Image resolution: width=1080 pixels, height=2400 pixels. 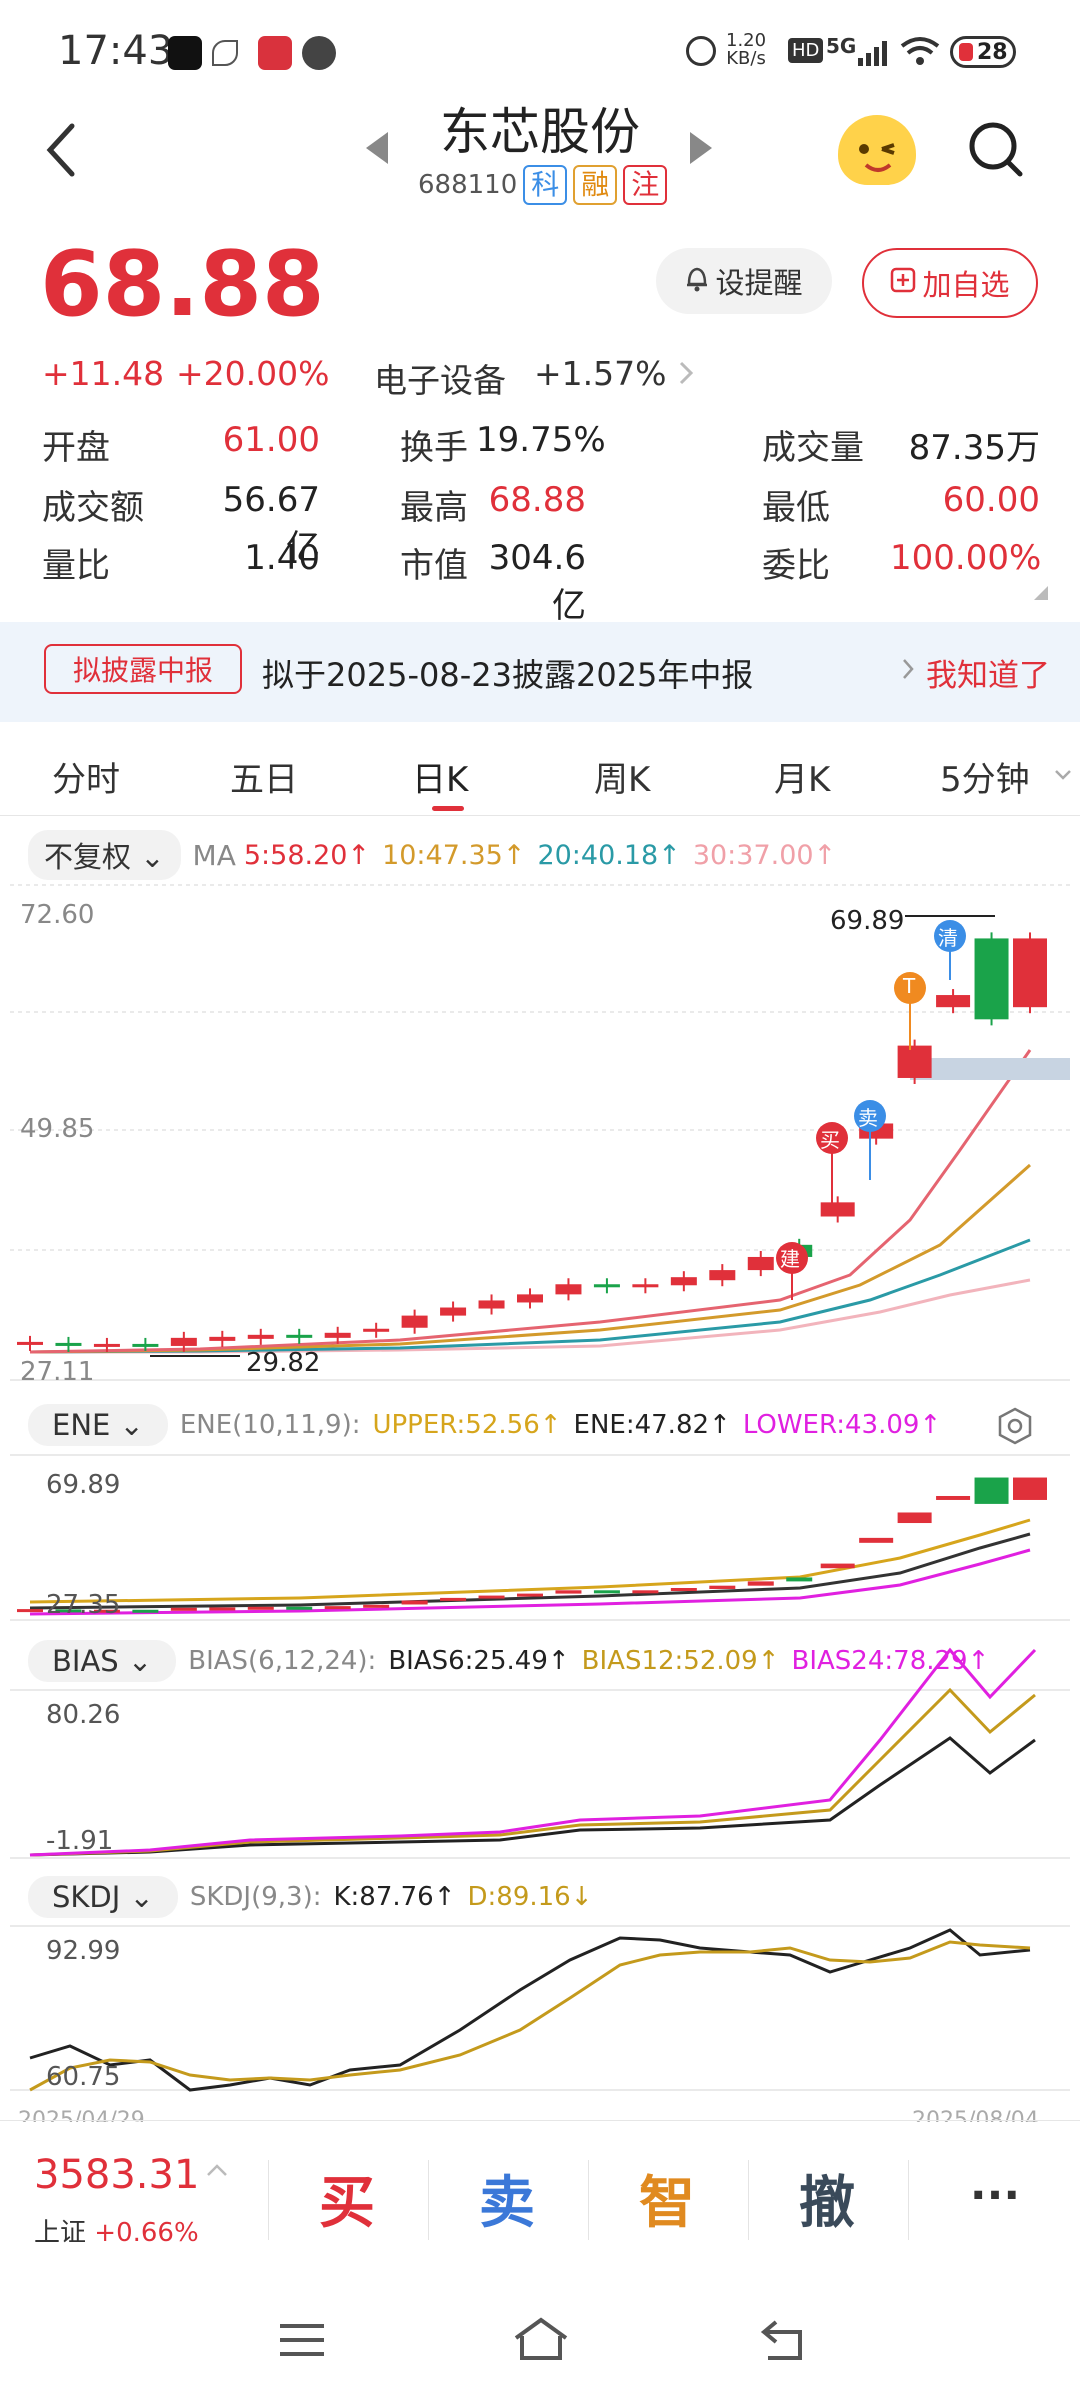 What do you see at coordinates (83, 1485) in the screenshot?
I see `ene-top-label: 69.89` at bounding box center [83, 1485].